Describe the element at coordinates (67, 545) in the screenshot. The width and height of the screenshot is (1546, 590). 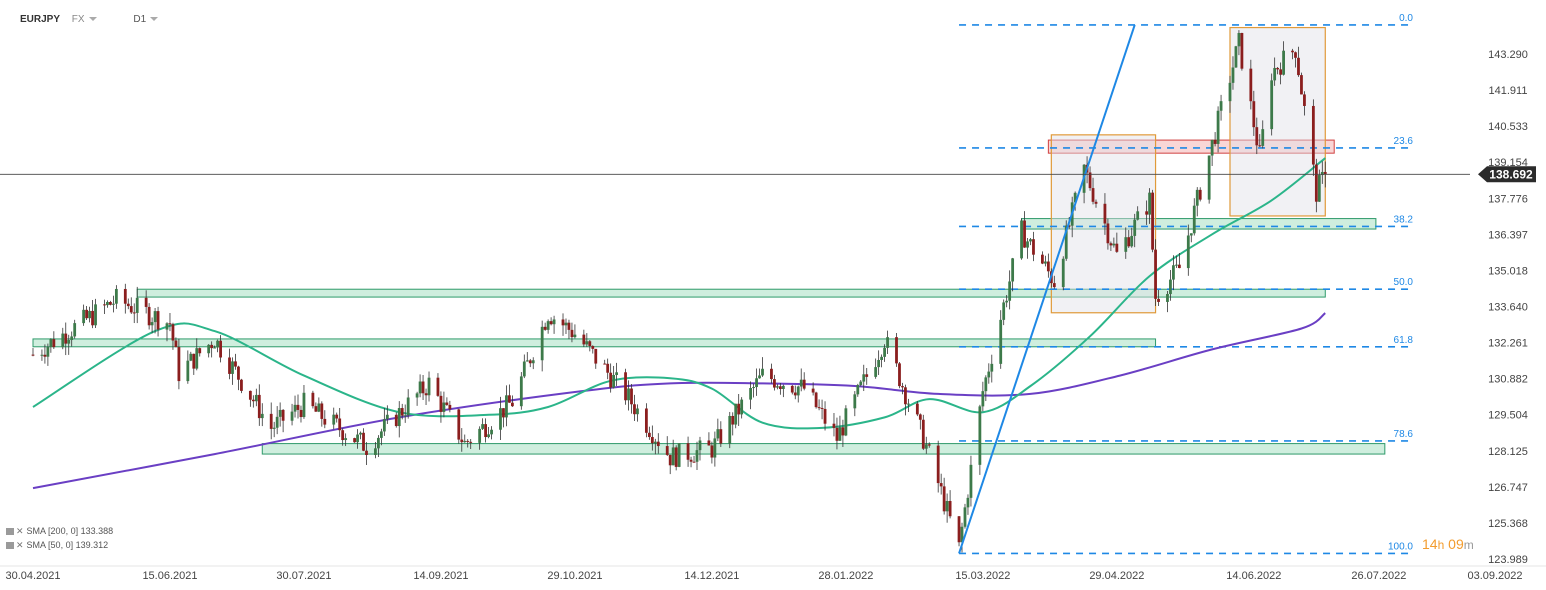
I see `indicator-label: SMA [50, 0] 139.312` at that location.